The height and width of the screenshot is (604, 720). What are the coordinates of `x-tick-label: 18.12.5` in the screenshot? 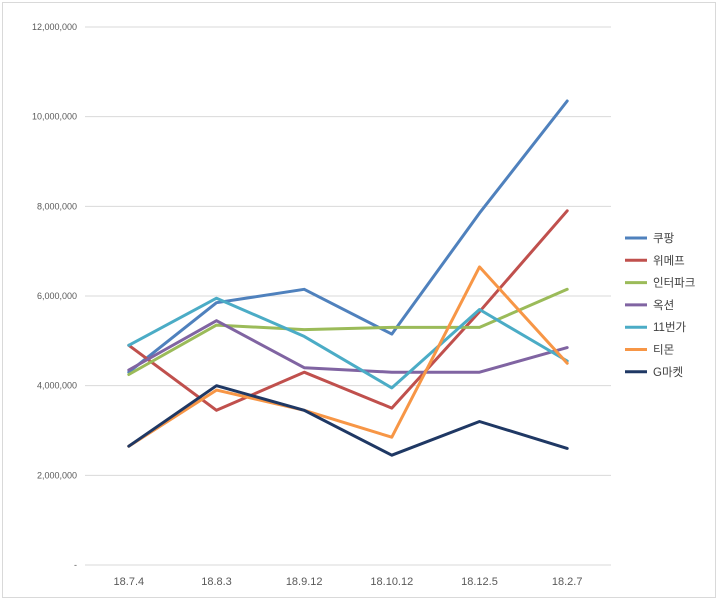 It's located at (479, 582).